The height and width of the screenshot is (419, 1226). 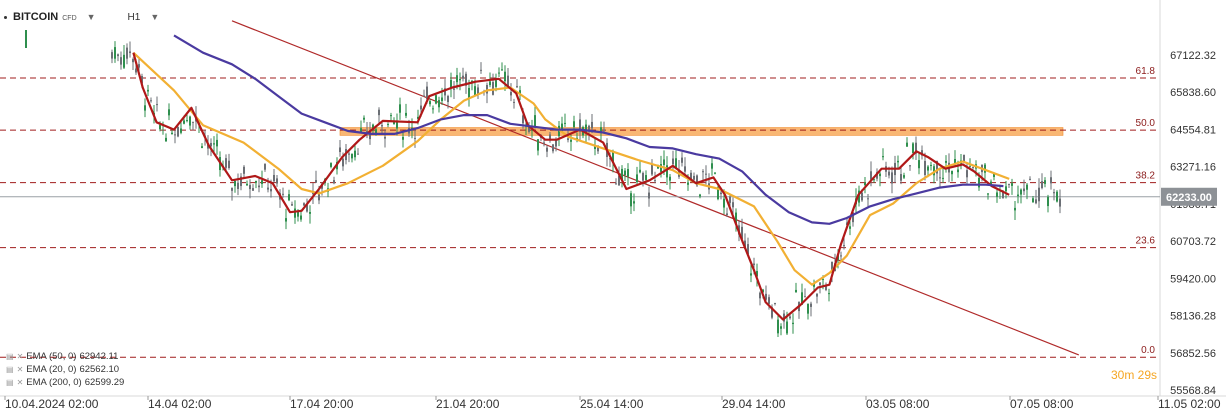 What do you see at coordinates (1193, 279) in the screenshot?
I see `y-tick-label: 59420.00` at bounding box center [1193, 279].